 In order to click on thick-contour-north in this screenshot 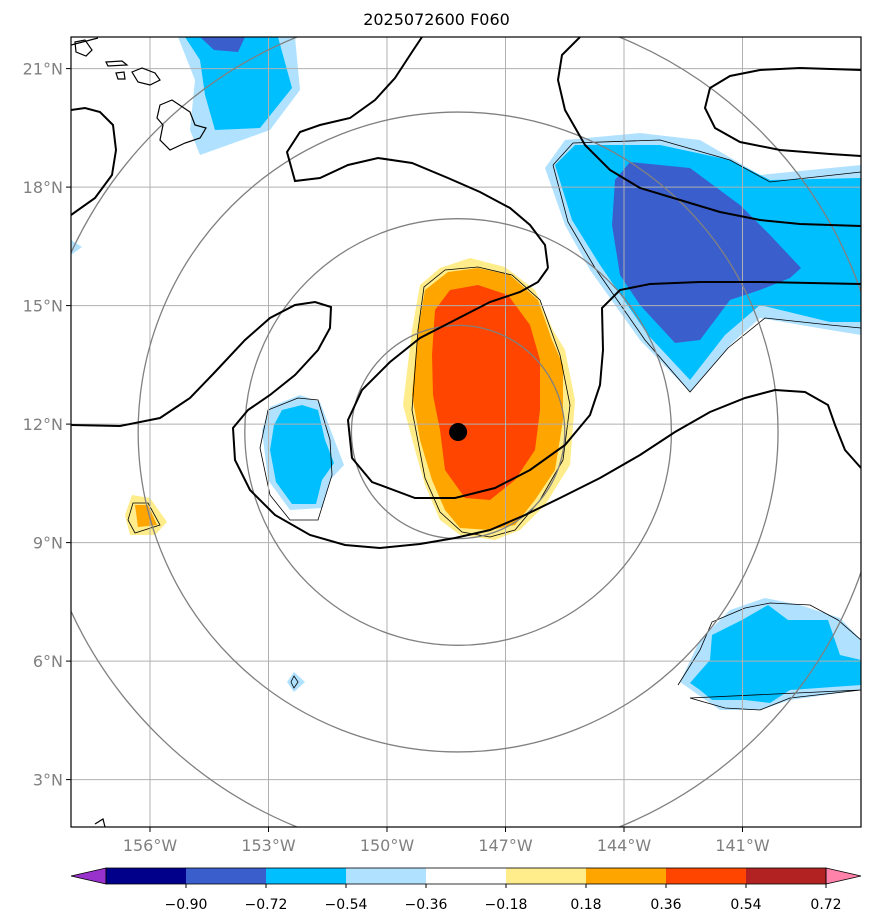, I will do `click(417, 153)`.